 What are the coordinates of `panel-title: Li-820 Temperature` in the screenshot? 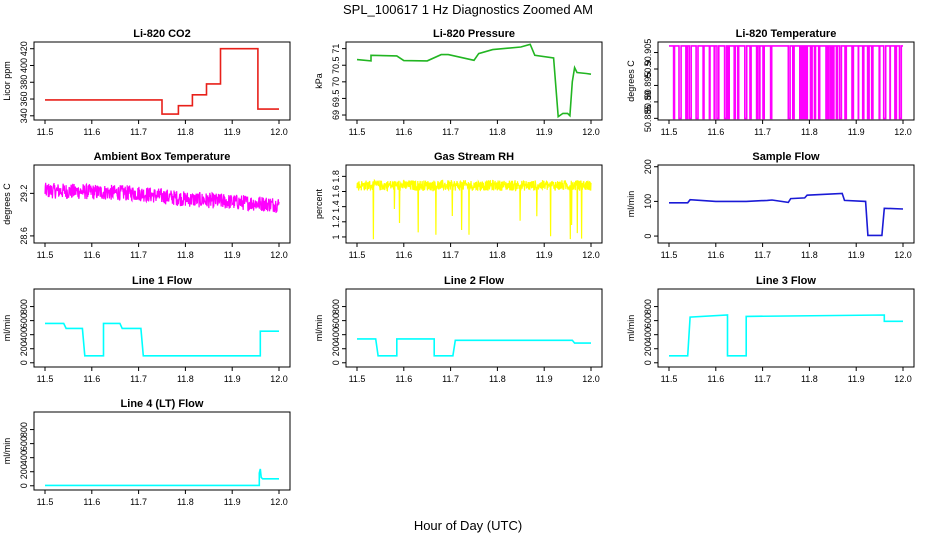 It's located at (786, 34).